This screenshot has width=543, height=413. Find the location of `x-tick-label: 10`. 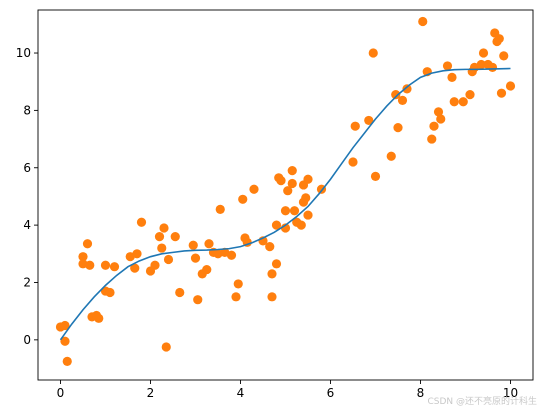

x-tick-label: 10 is located at coordinates (510, 393).